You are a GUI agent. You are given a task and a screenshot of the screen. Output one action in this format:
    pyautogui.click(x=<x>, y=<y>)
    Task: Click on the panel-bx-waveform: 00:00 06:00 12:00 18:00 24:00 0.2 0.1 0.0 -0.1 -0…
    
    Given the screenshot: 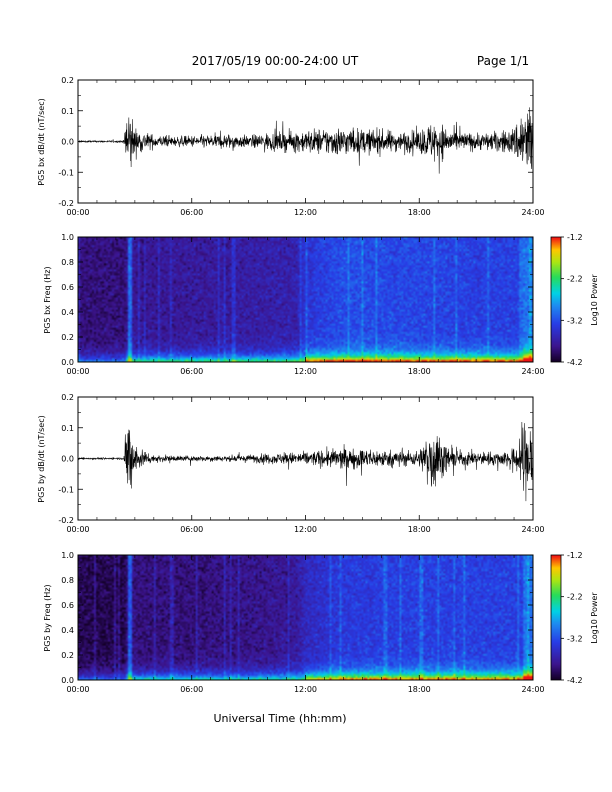 What is the action you would take?
    pyautogui.click(x=291, y=146)
    